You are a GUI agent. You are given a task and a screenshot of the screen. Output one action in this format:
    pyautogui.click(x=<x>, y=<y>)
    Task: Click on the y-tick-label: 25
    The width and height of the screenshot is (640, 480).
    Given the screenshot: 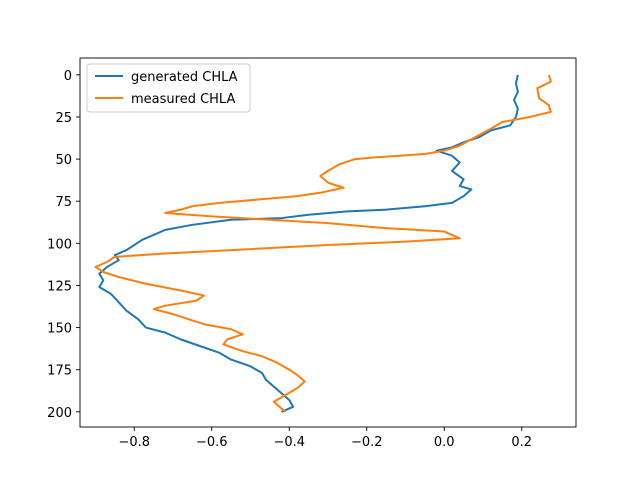 What is the action you would take?
    pyautogui.click(x=63, y=118)
    